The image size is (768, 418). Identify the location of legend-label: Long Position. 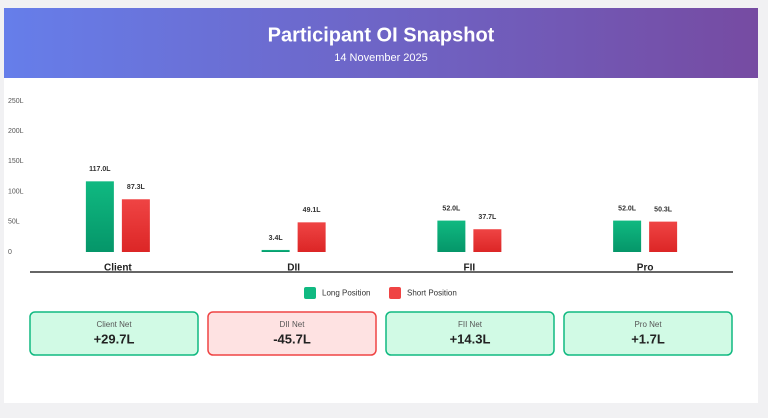
(346, 293).